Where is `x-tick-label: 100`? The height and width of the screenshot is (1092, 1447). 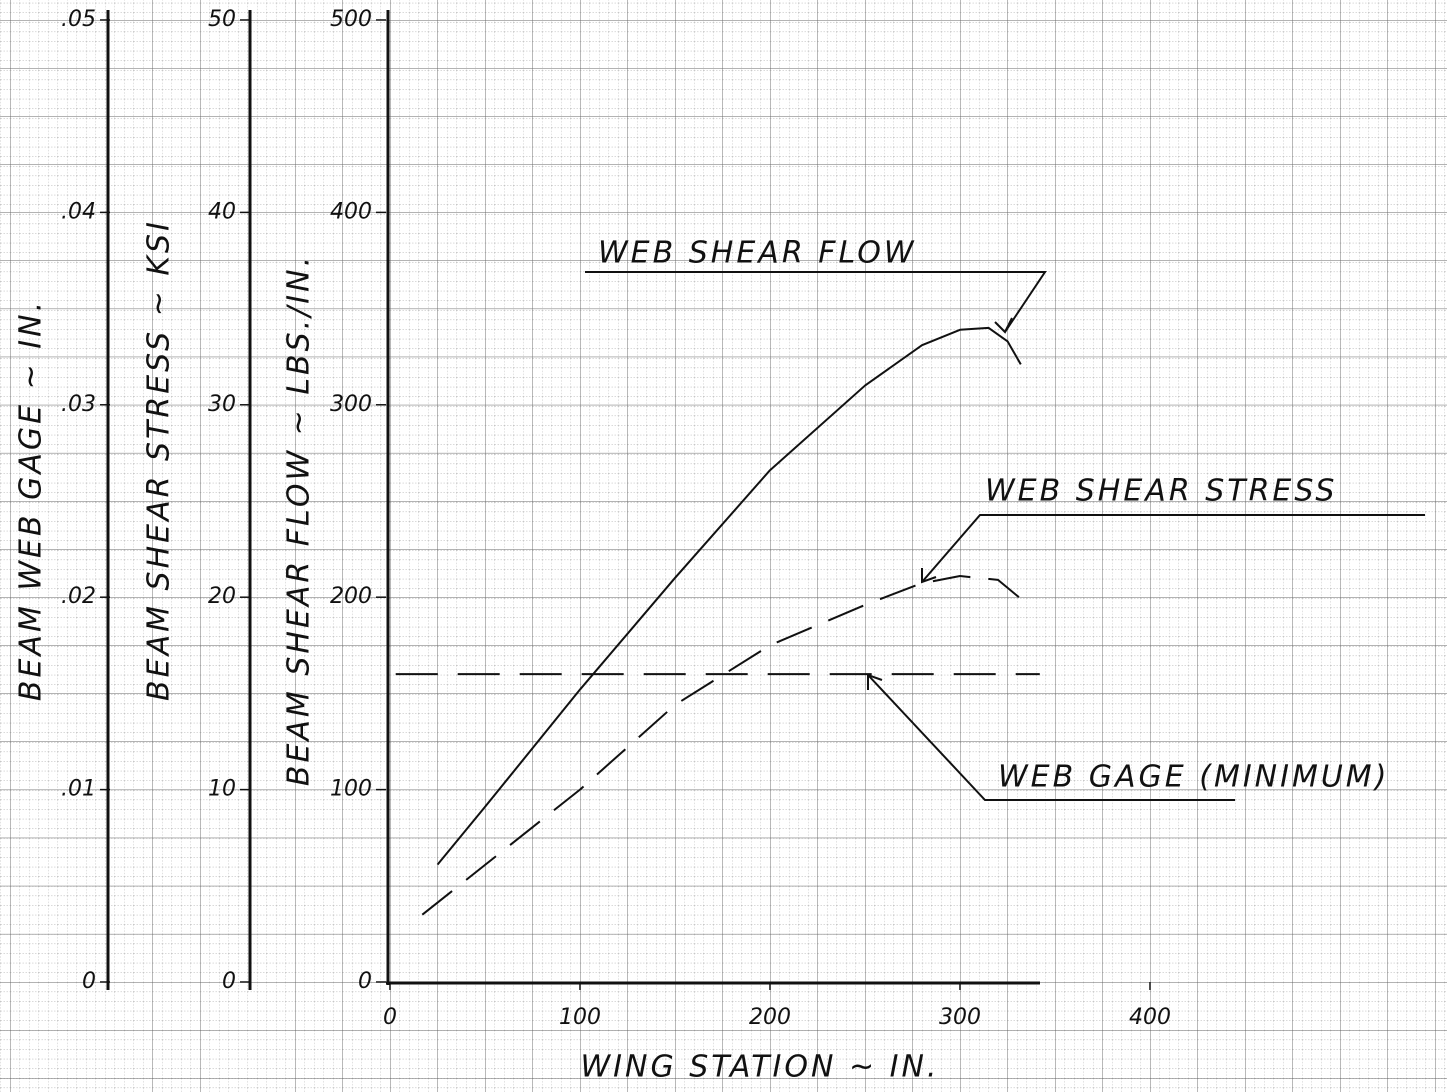 x-tick-label: 100 is located at coordinates (580, 1017).